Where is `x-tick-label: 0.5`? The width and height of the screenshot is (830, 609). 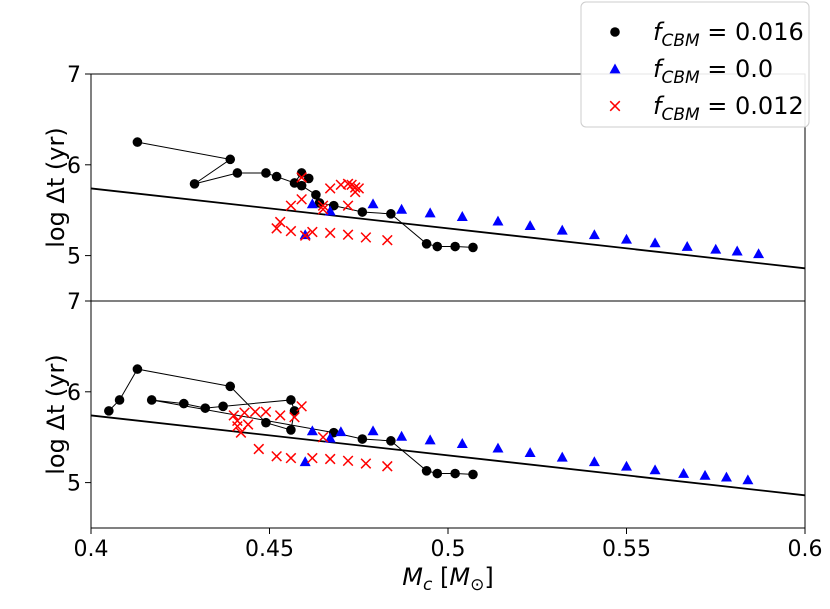 x-tick-label: 0.5 is located at coordinates (448, 549).